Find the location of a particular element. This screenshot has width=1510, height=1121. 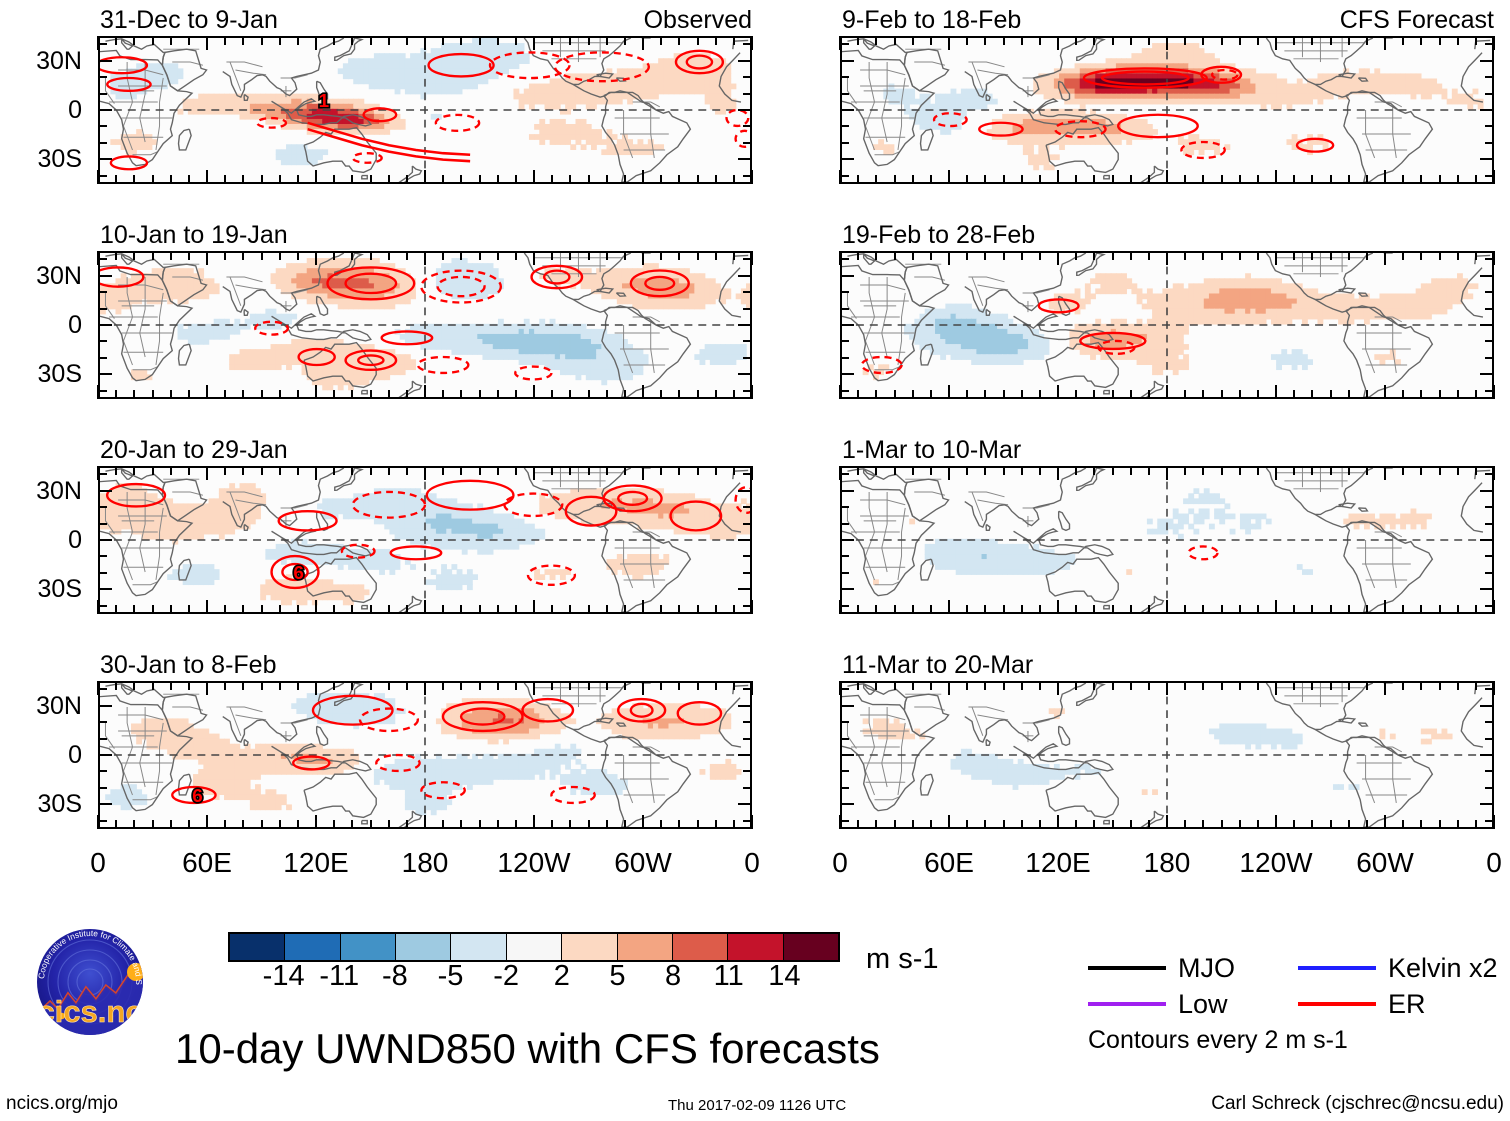

legend-entry-kelvin: Kelvin x2 is located at coordinates (1403, 967).